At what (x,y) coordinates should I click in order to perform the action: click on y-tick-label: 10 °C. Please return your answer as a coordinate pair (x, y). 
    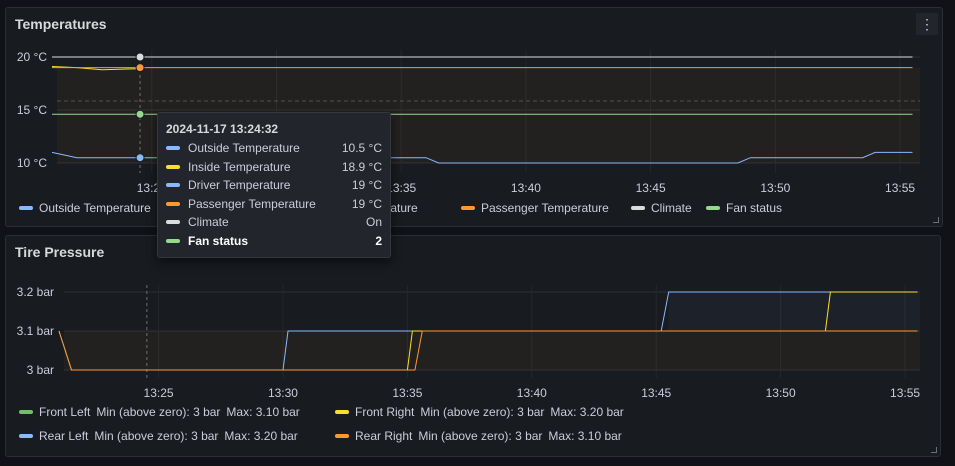
    Looking at the image, I should click on (32, 163).